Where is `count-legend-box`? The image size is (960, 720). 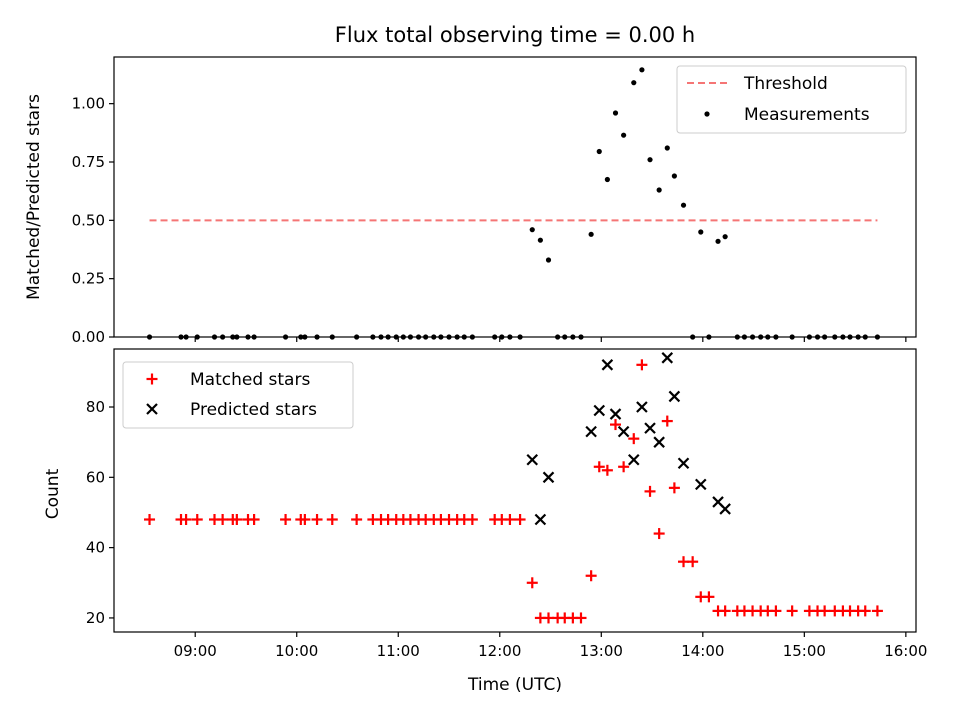
count-legend-box is located at coordinates (238, 395).